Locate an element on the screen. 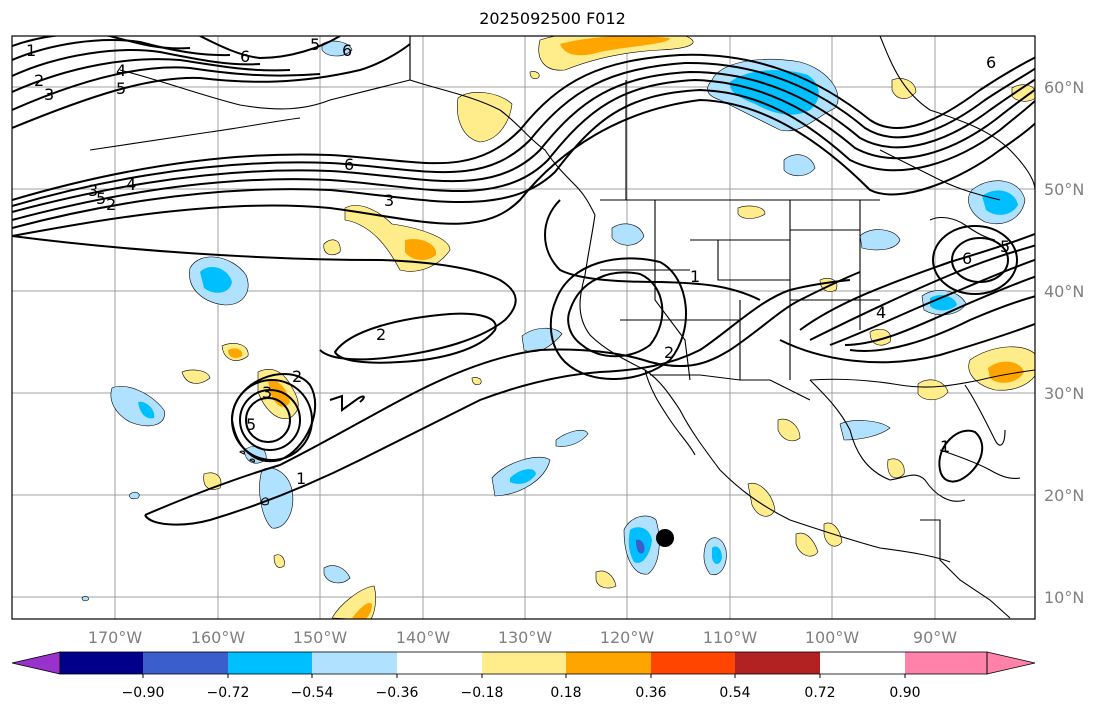 This screenshot has width=1105, height=712. latitude-label: 50°N is located at coordinates (1064, 189).